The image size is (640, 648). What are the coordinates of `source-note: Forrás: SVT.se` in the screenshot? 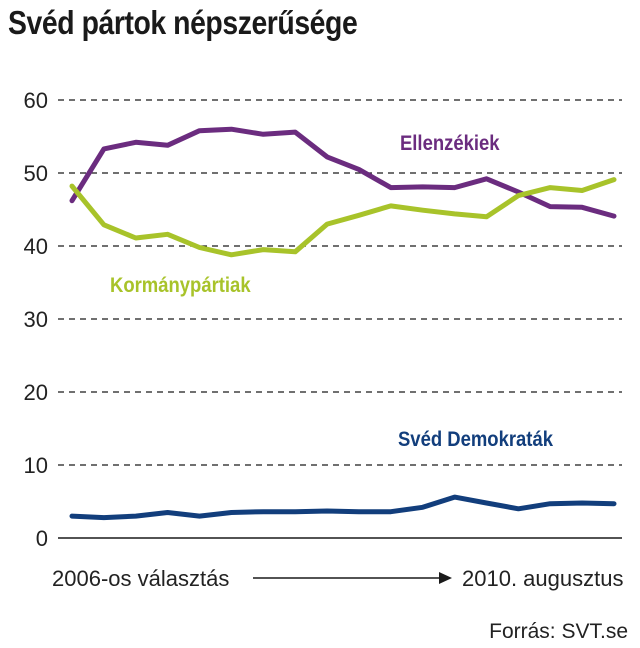 It's located at (558, 631).